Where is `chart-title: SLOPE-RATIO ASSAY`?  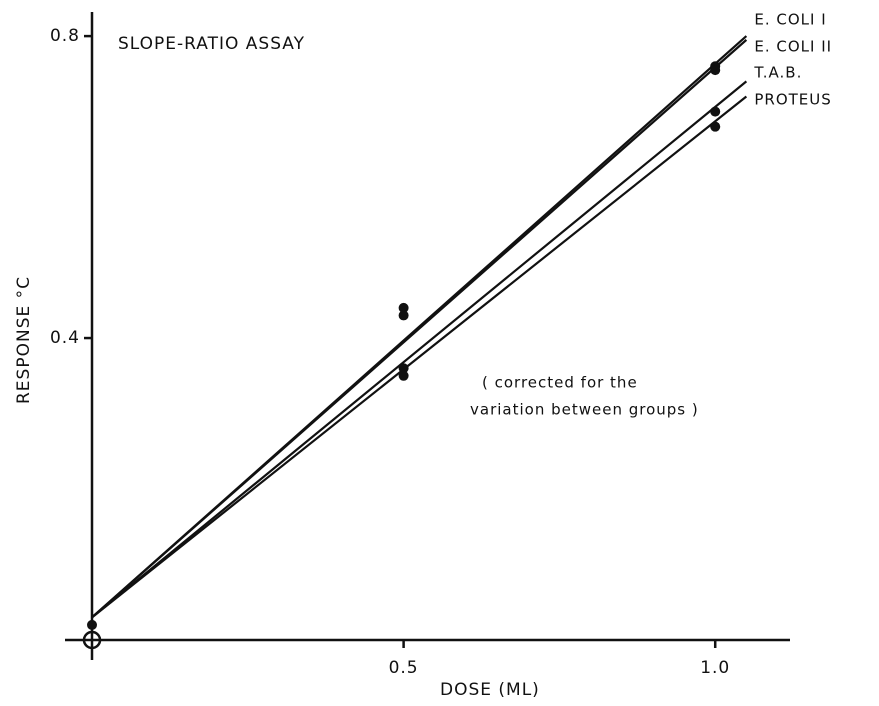 chart-title: SLOPE-RATIO ASSAY is located at coordinates (211, 44).